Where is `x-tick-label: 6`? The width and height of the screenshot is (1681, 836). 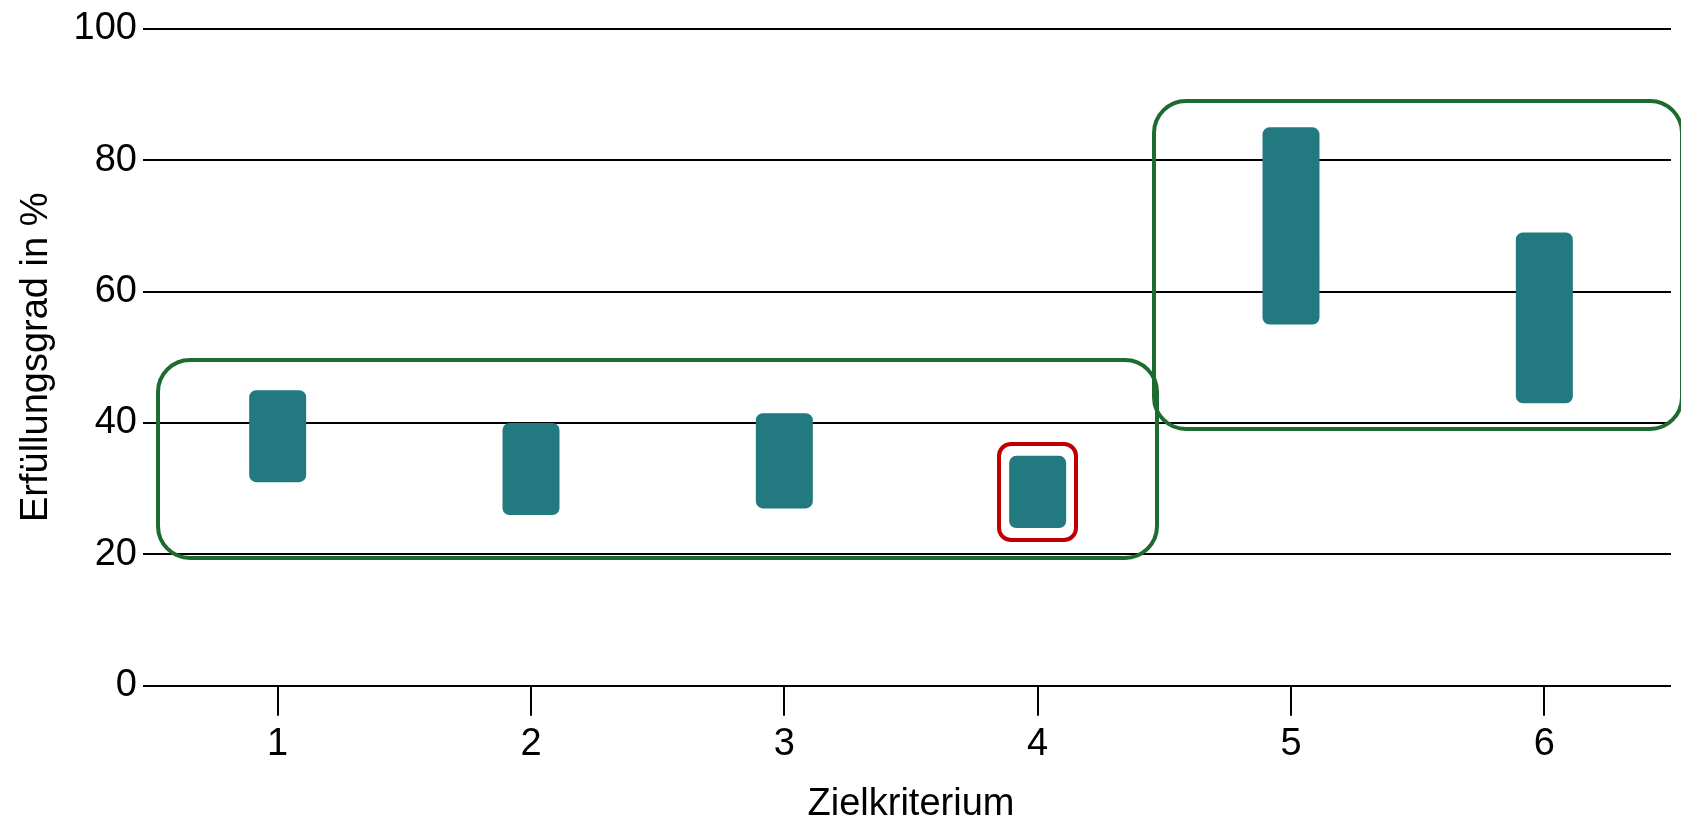 x-tick-label: 6 is located at coordinates (1544, 742).